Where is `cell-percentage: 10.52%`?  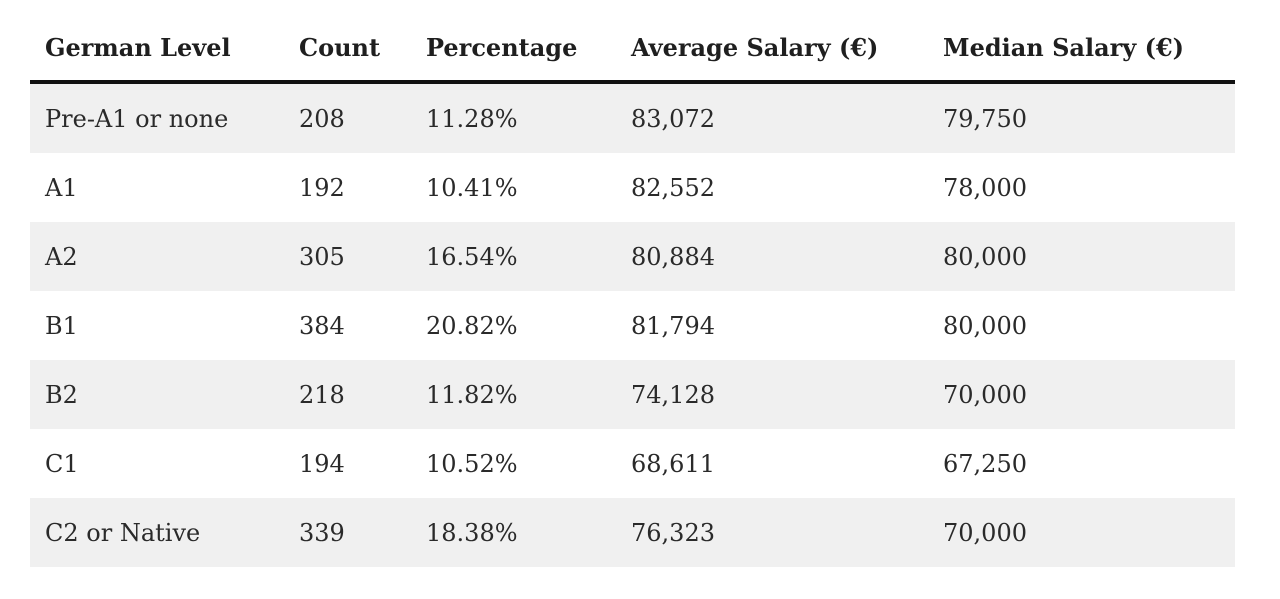 cell-percentage: 10.52% is located at coordinates (513, 463).